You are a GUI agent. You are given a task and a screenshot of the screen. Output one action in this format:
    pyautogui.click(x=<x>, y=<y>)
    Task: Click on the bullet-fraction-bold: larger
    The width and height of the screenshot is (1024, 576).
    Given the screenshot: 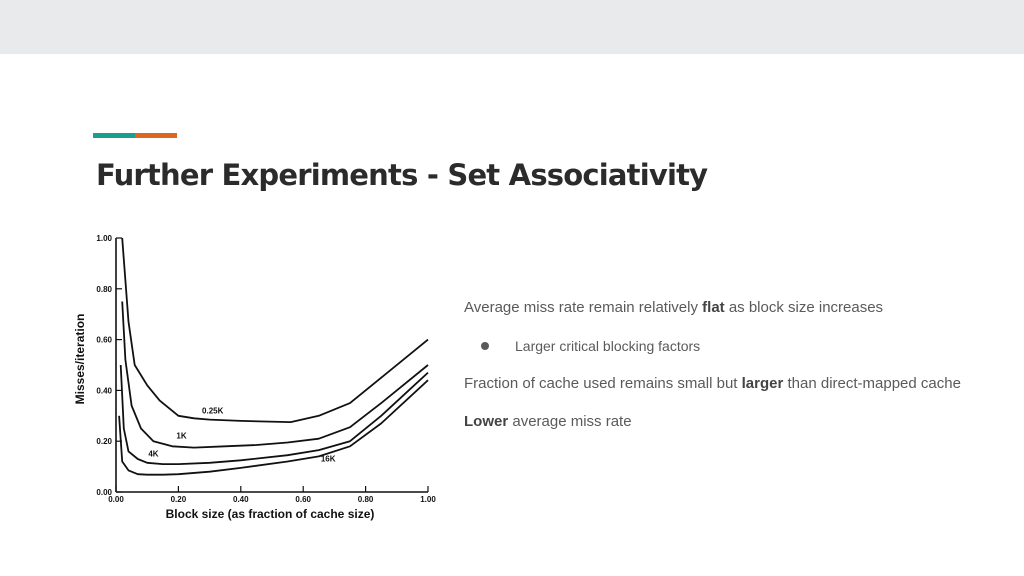 What is the action you would take?
    pyautogui.click(x=762, y=383)
    